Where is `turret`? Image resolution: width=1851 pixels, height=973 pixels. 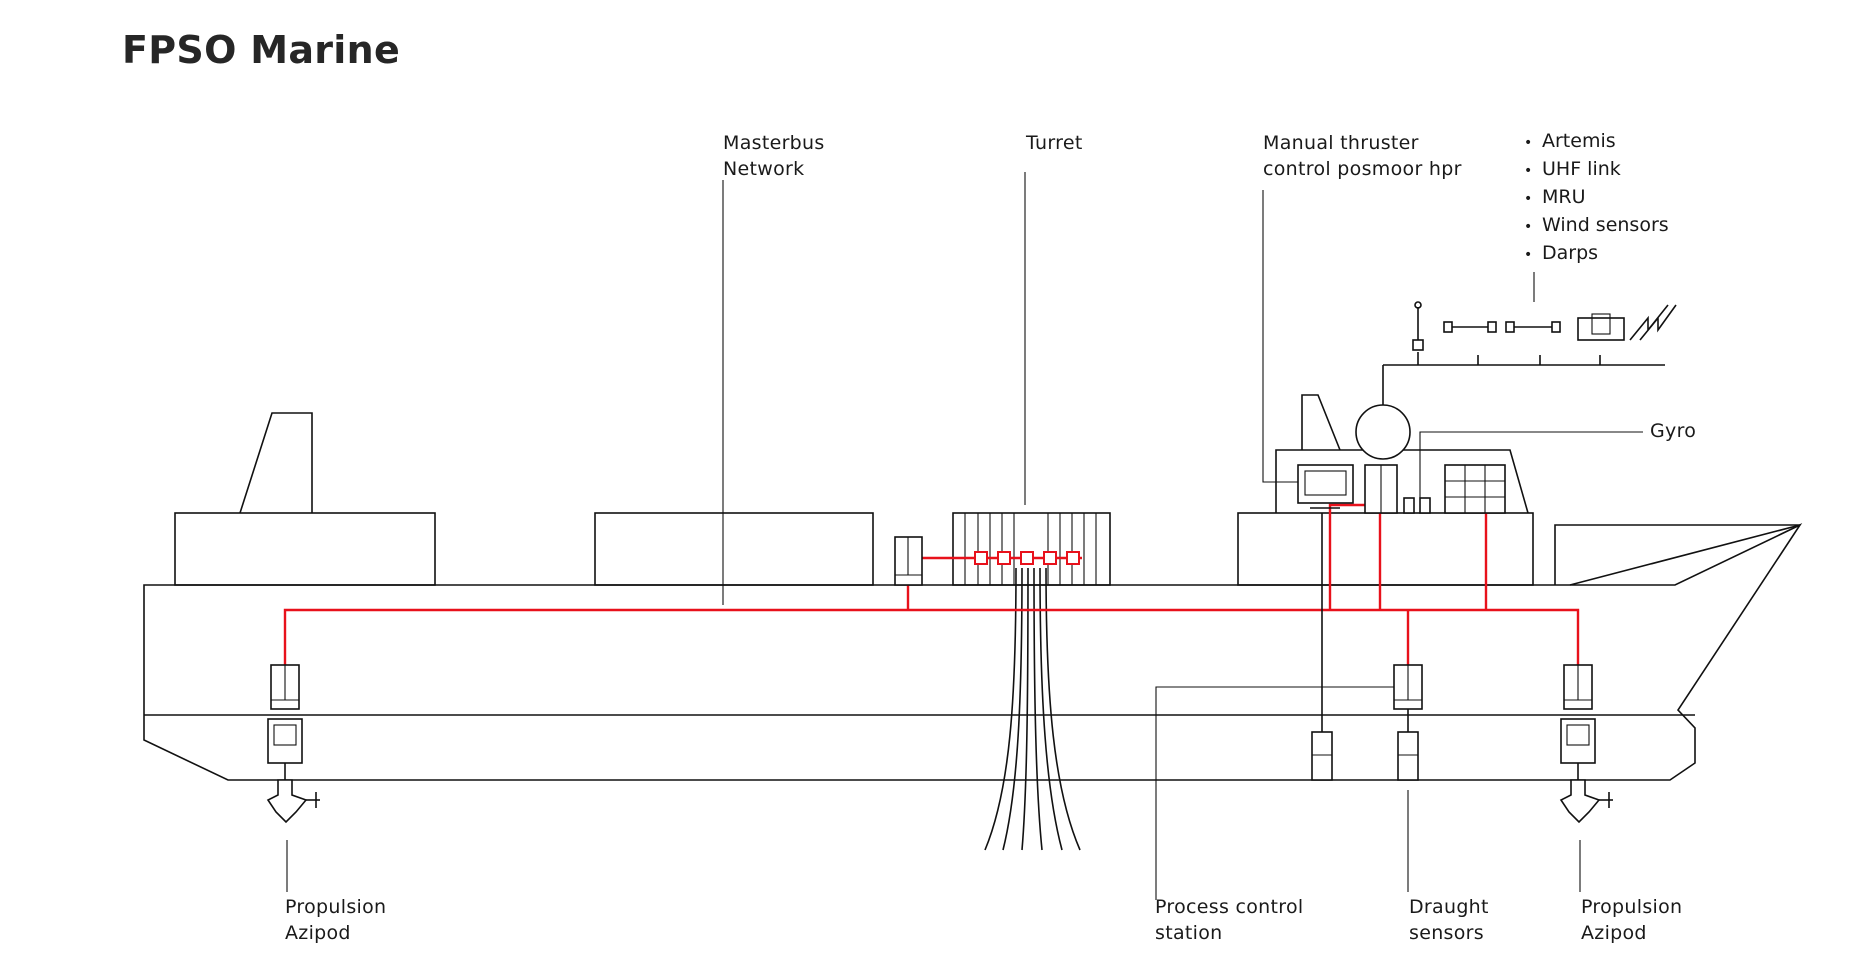 turret is located at coordinates (1031, 549).